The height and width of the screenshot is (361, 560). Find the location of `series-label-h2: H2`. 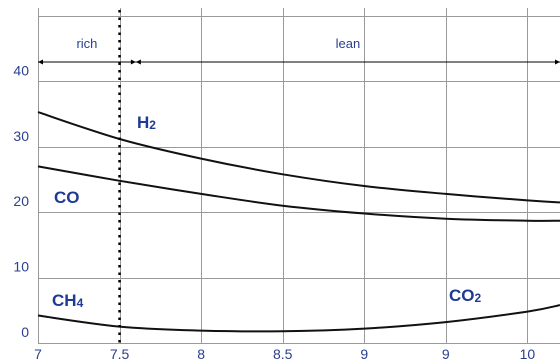

series-label-h2: H2 is located at coordinates (146, 122).